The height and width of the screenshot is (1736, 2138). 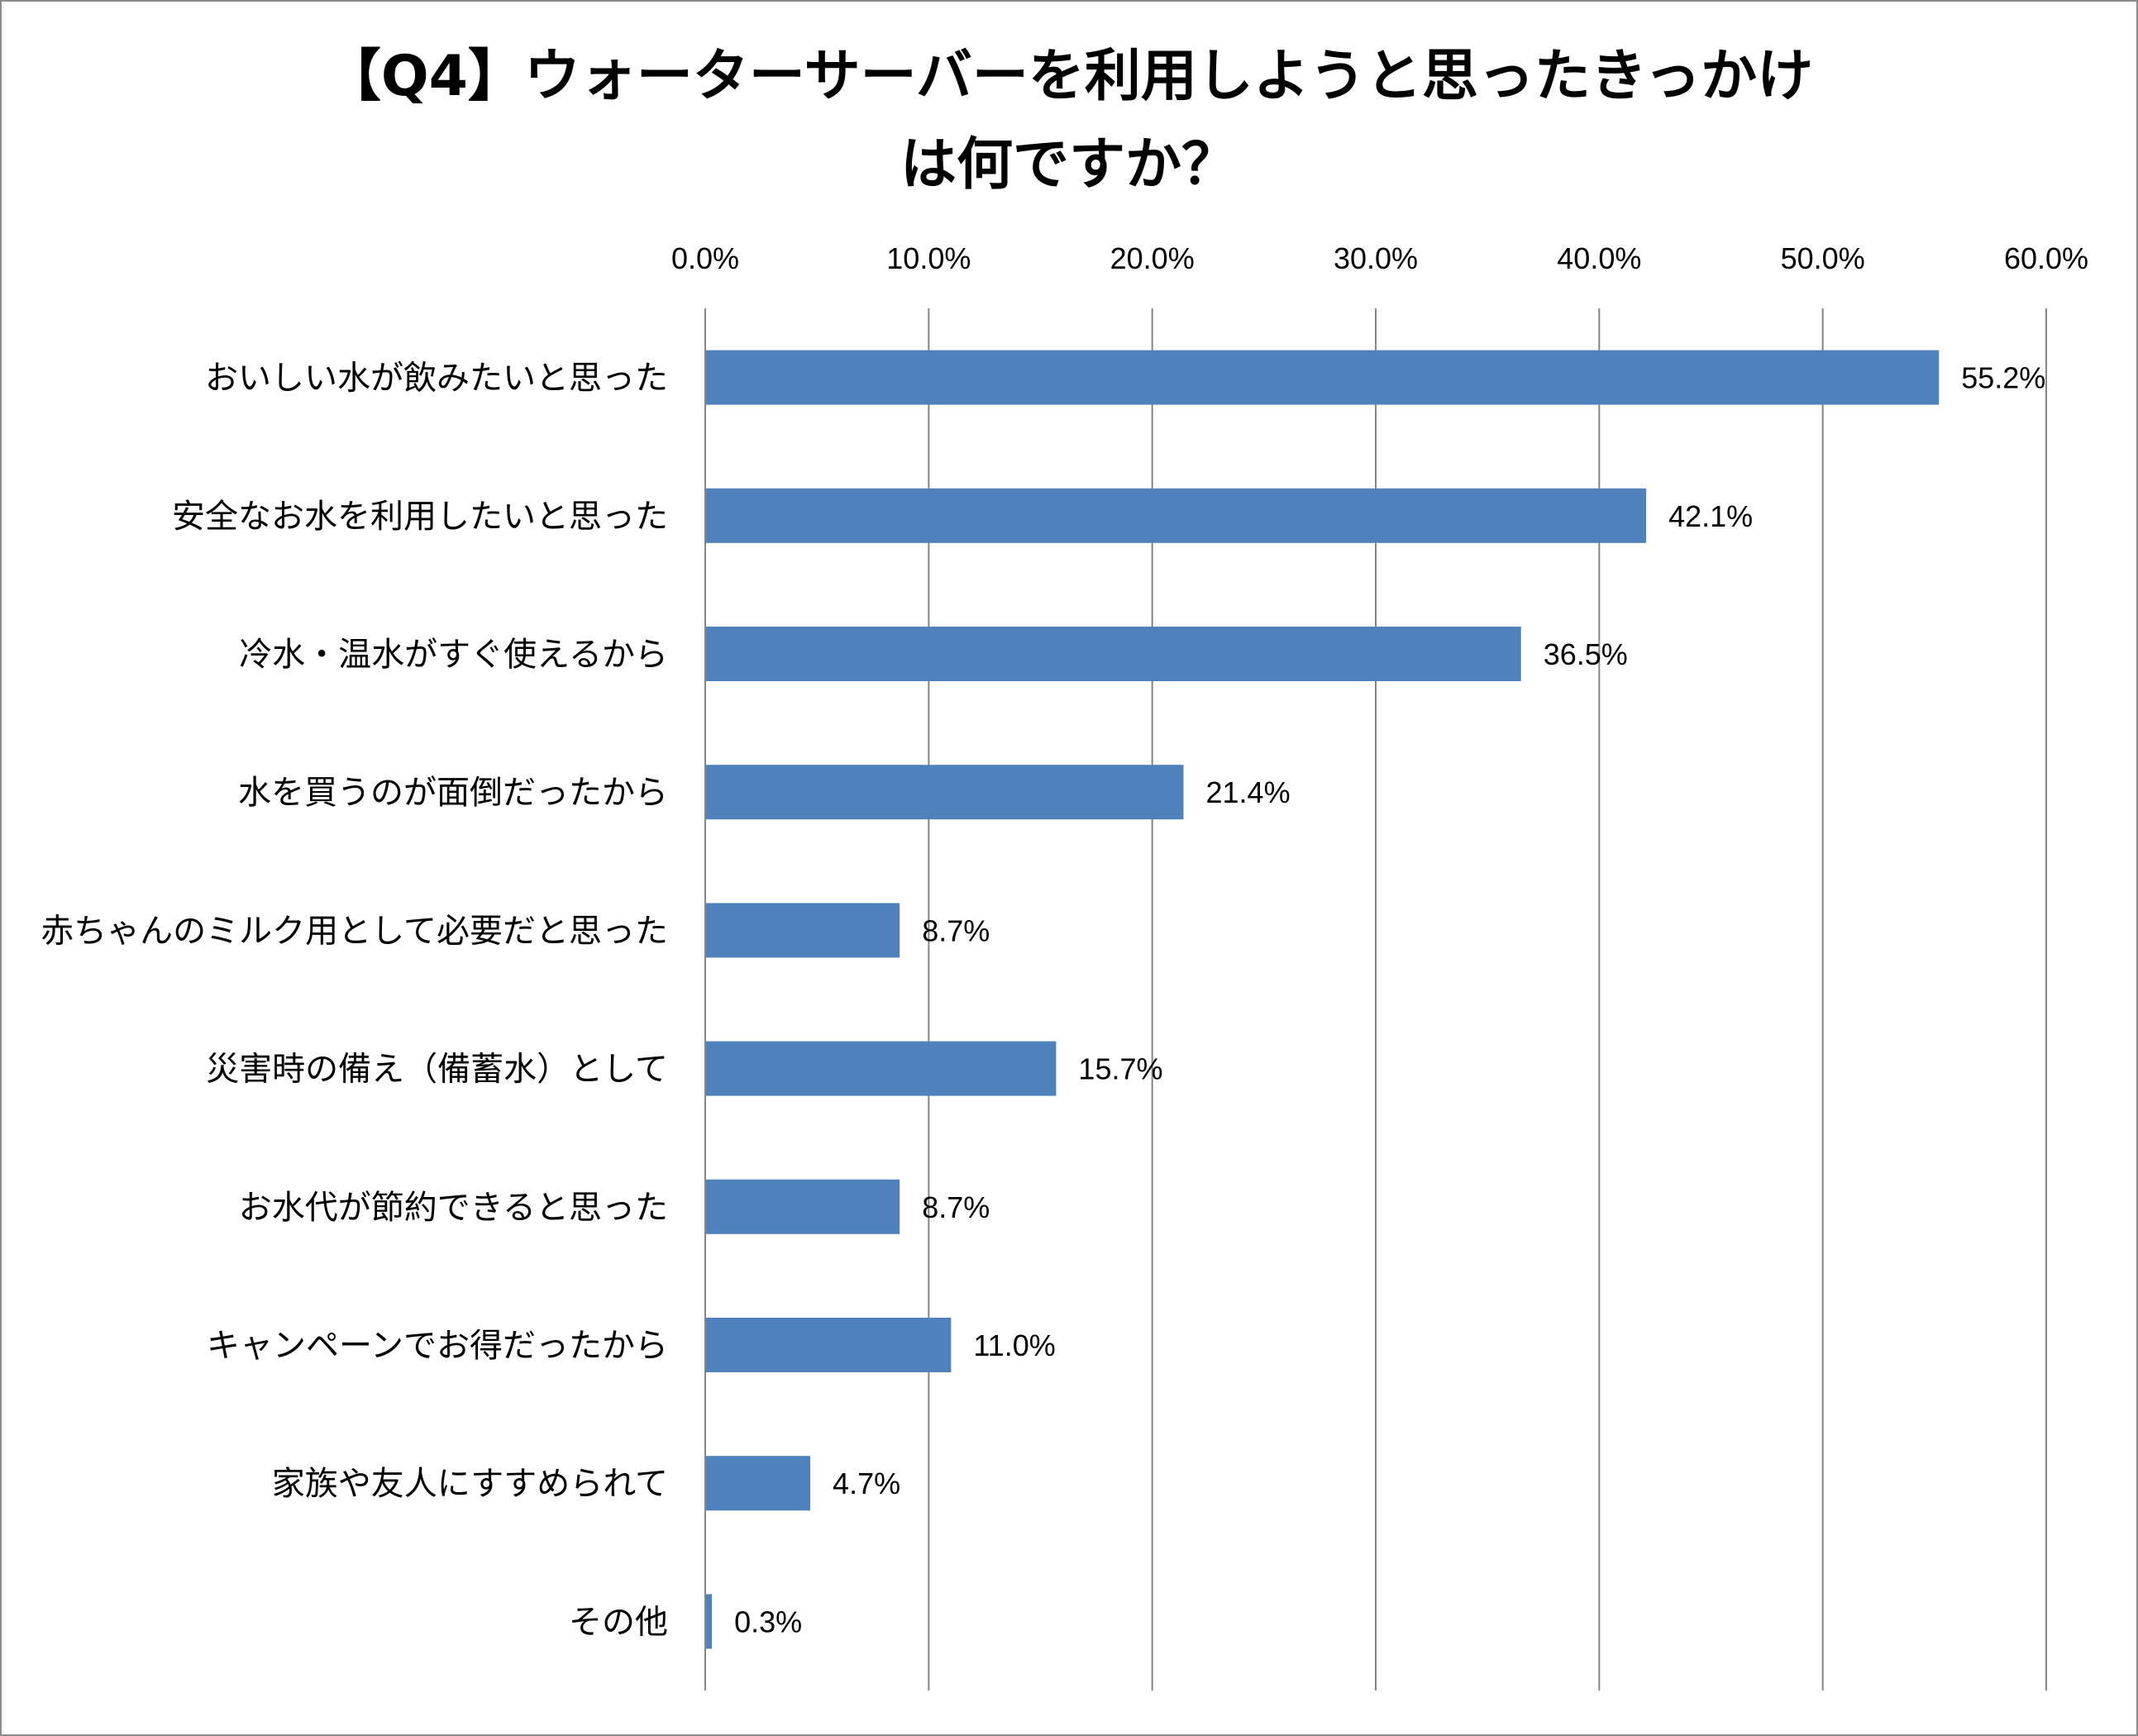 What do you see at coordinates (618, 1622) in the screenshot?
I see `category-label: その他` at bounding box center [618, 1622].